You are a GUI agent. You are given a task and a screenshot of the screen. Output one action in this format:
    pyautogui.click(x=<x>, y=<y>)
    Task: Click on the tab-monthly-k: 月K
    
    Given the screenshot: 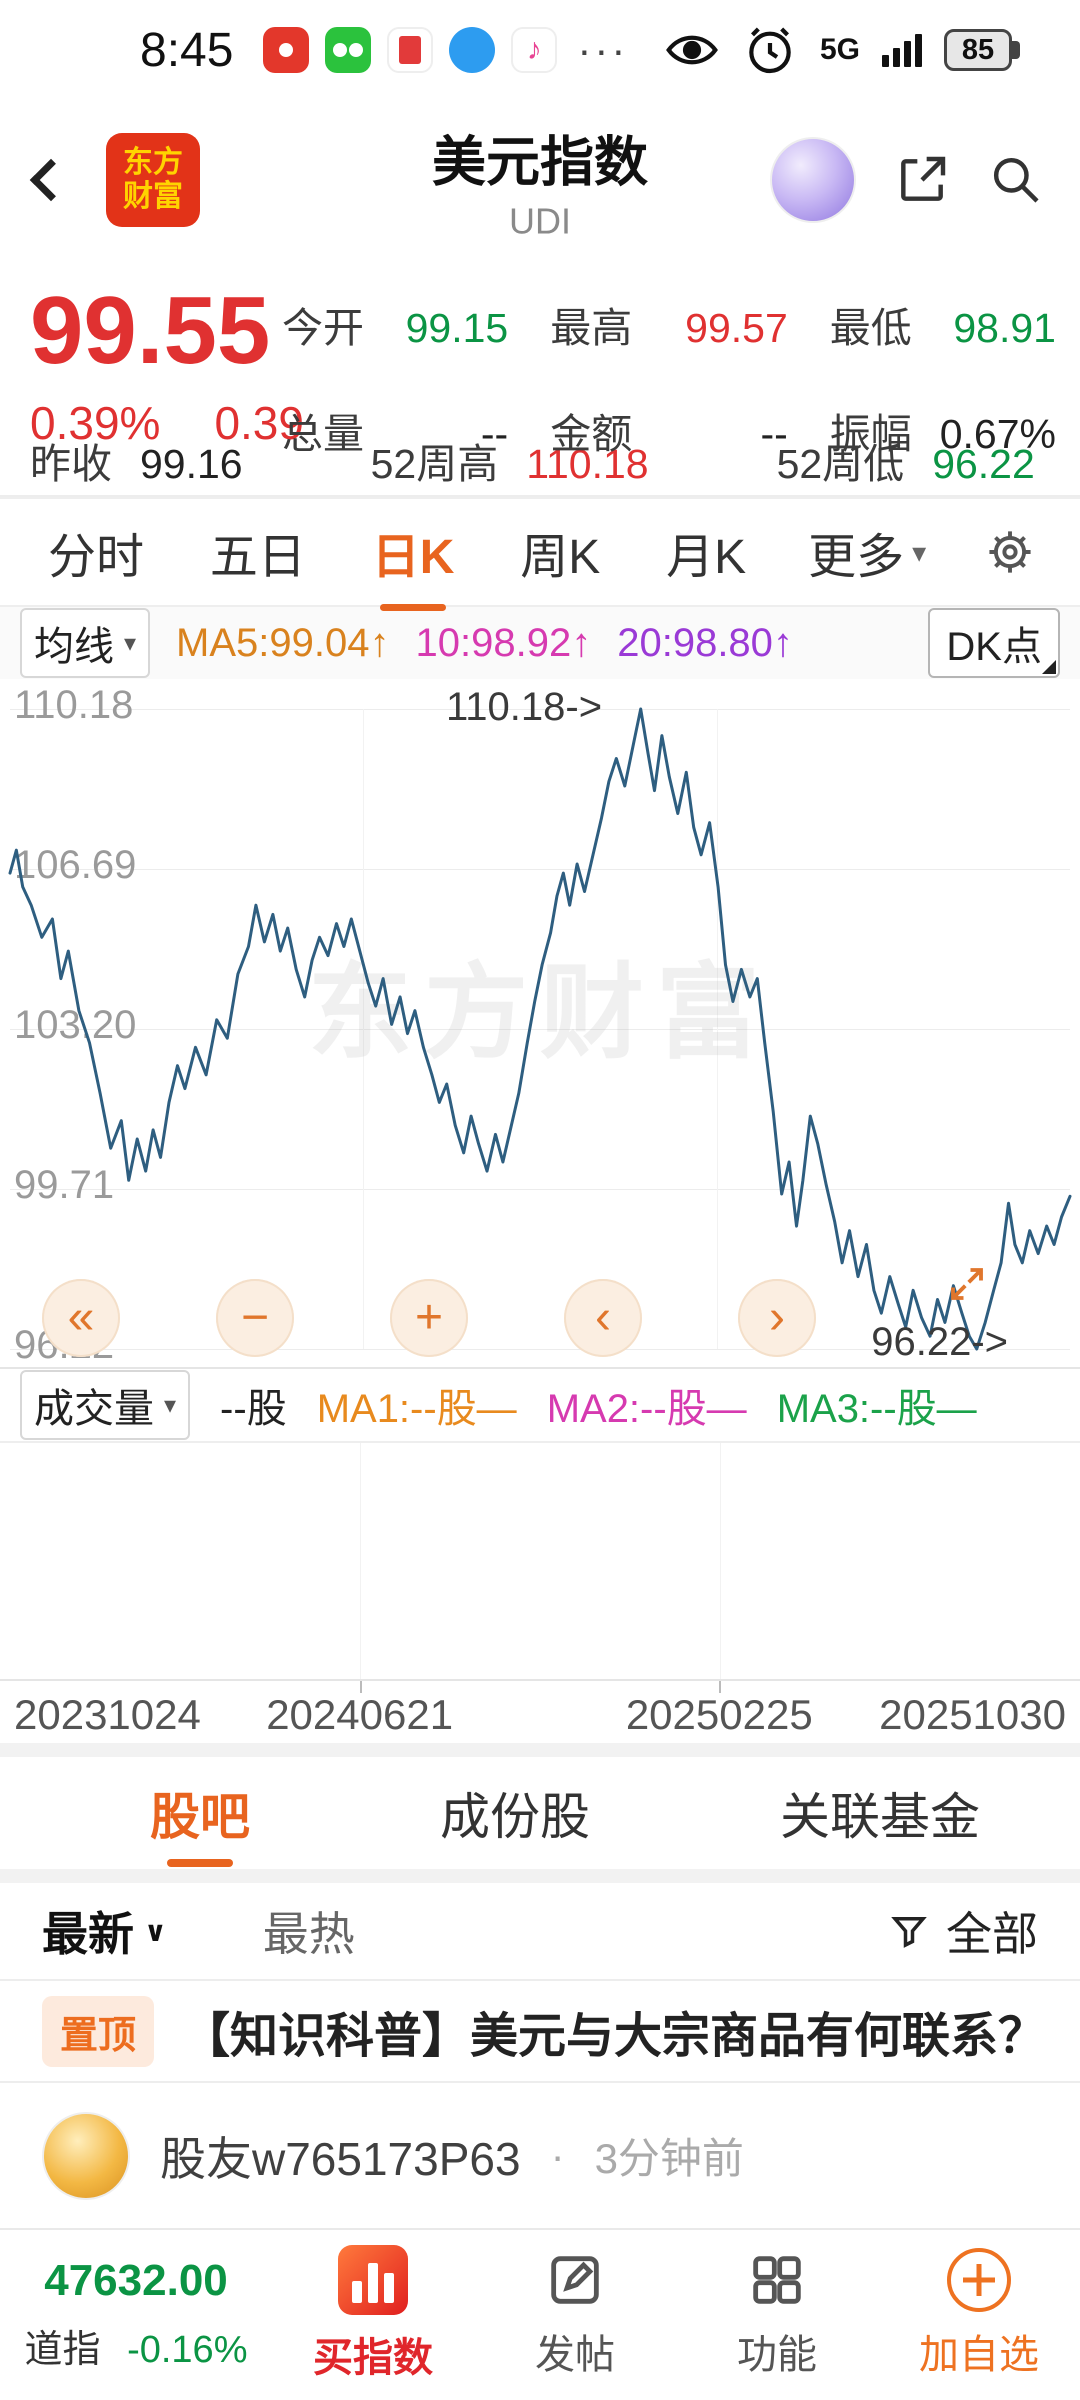 What is the action you would take?
    pyautogui.click(x=706, y=557)
    